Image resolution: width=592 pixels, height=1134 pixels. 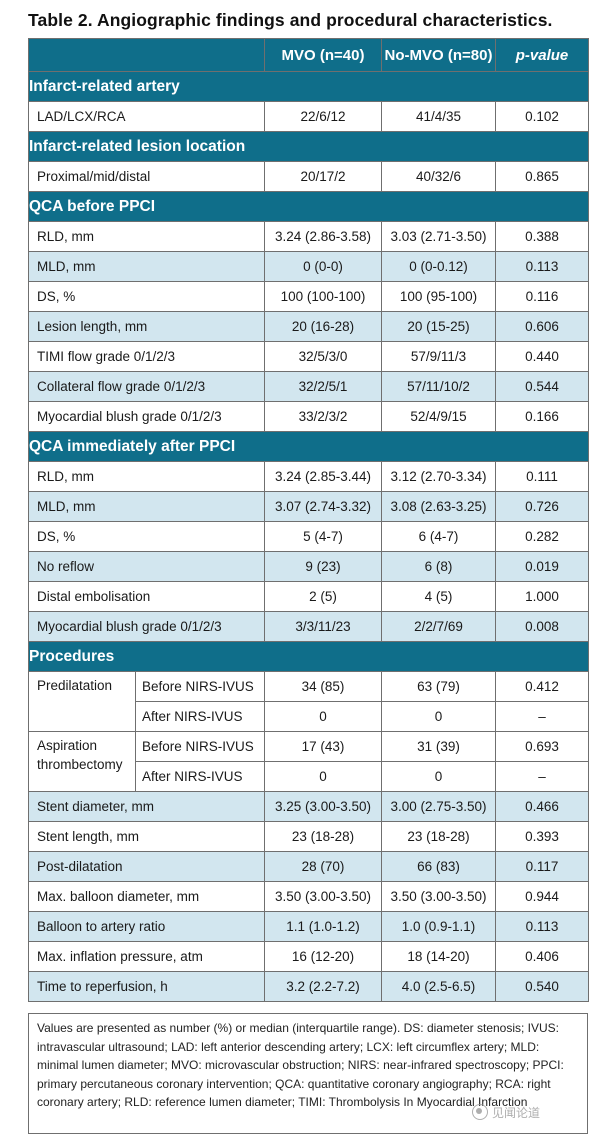 What do you see at coordinates (146, 566) in the screenshot?
I see `row-label: No reflow` at bounding box center [146, 566].